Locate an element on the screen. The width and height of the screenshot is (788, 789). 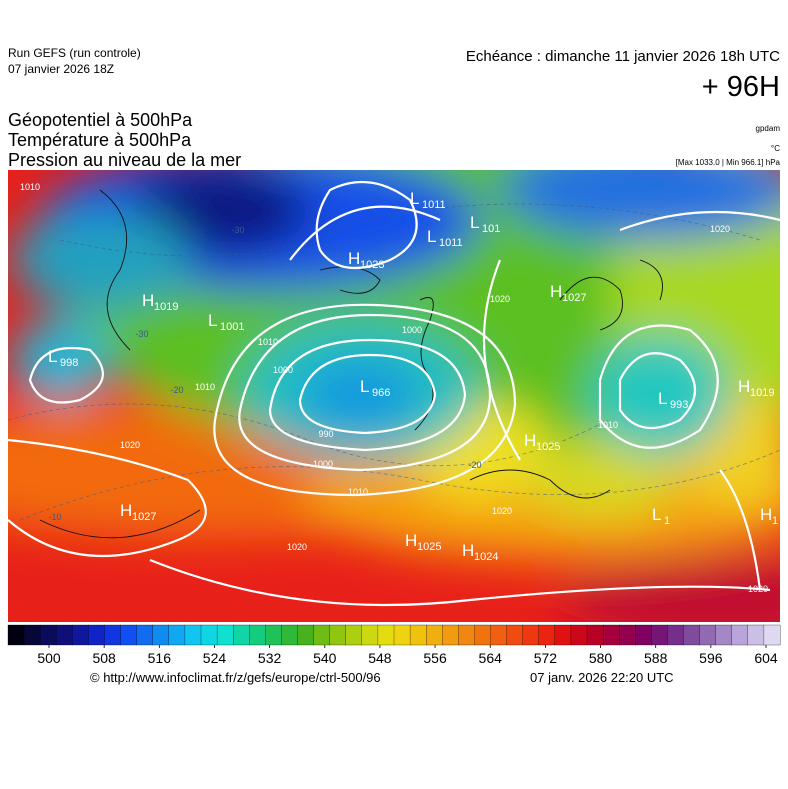
temperature-label: -30 is located at coordinates (141, 334).